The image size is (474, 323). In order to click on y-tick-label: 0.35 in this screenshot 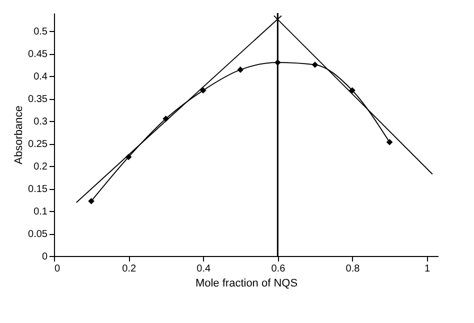, I will do `click(38, 99)`.